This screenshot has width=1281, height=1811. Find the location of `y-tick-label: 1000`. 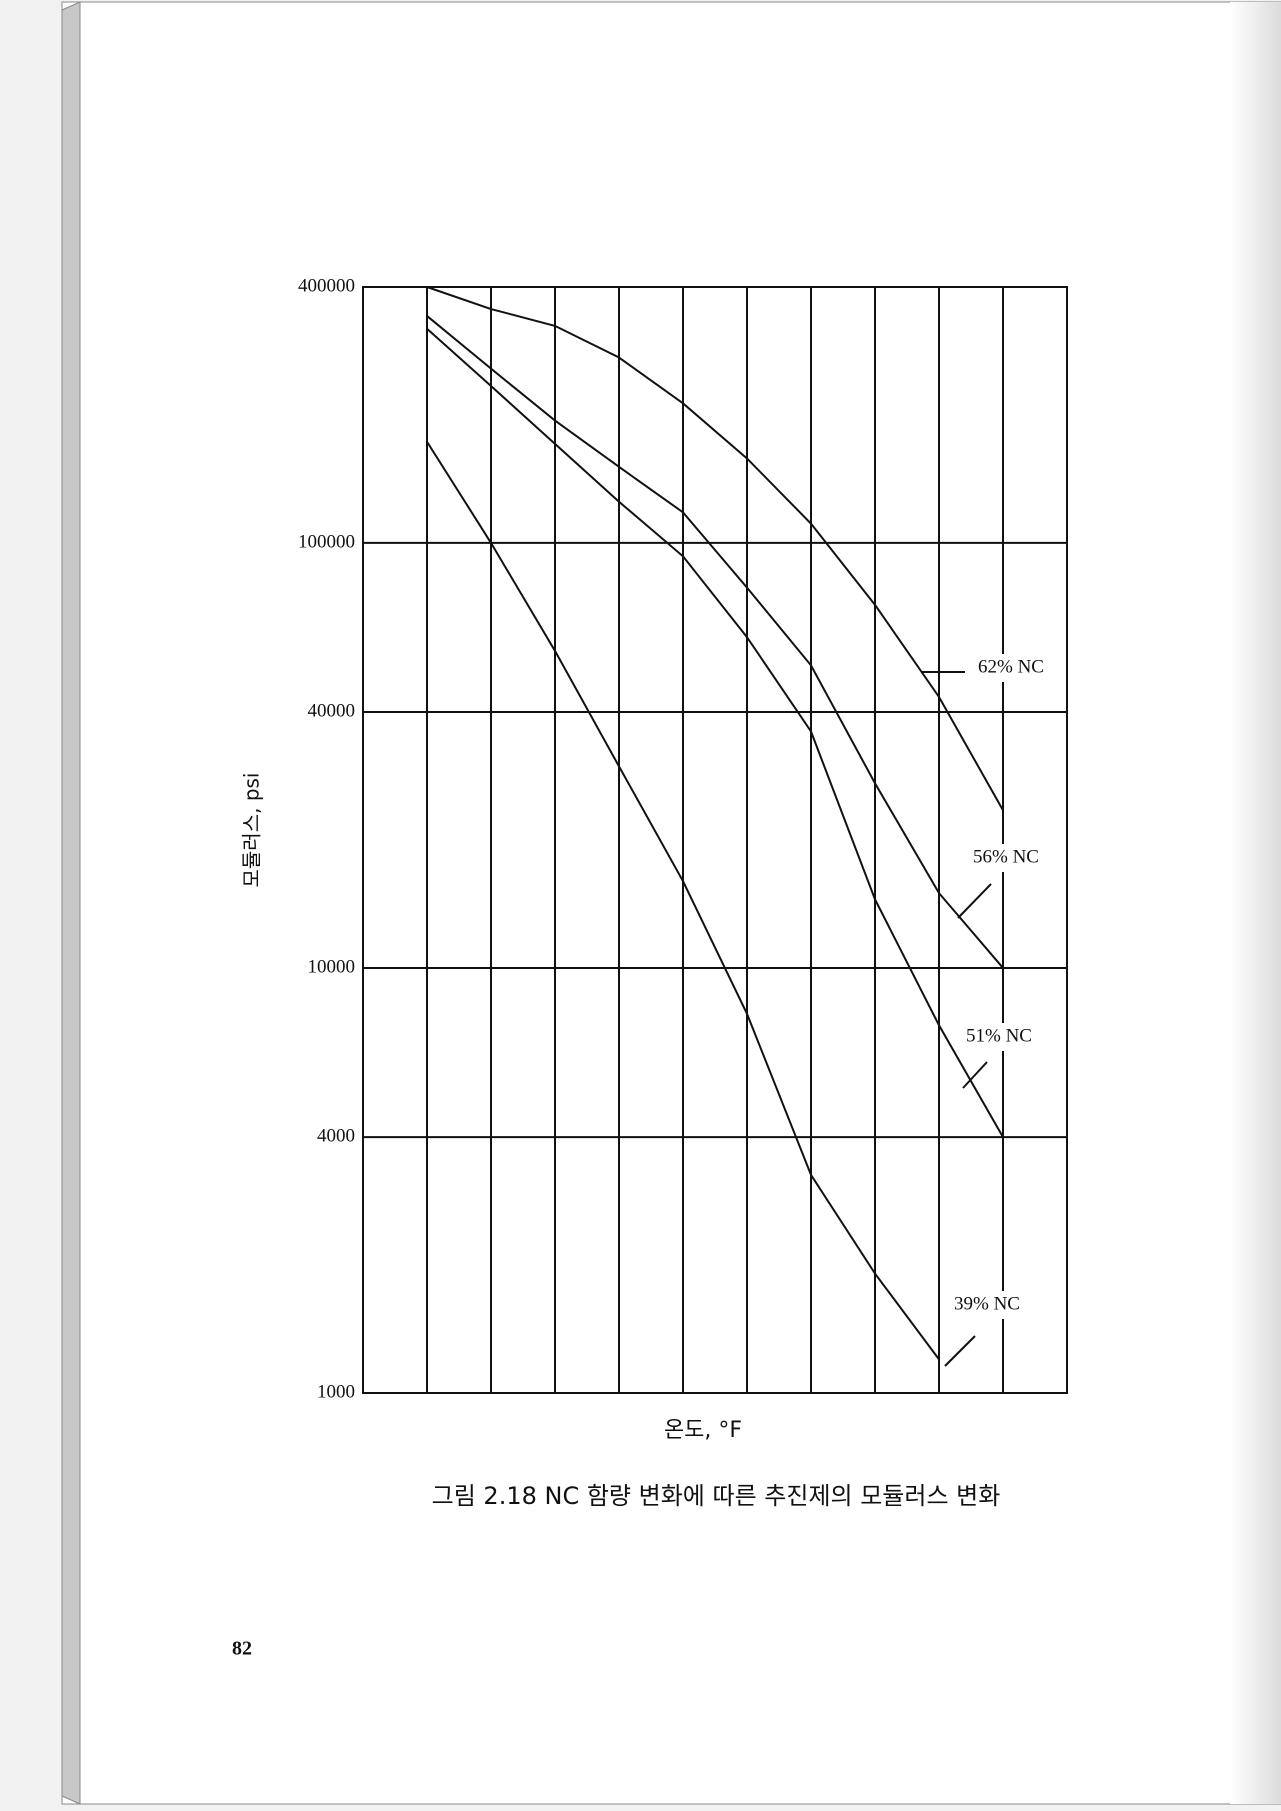

y-tick-label: 1000 is located at coordinates (336, 1391).